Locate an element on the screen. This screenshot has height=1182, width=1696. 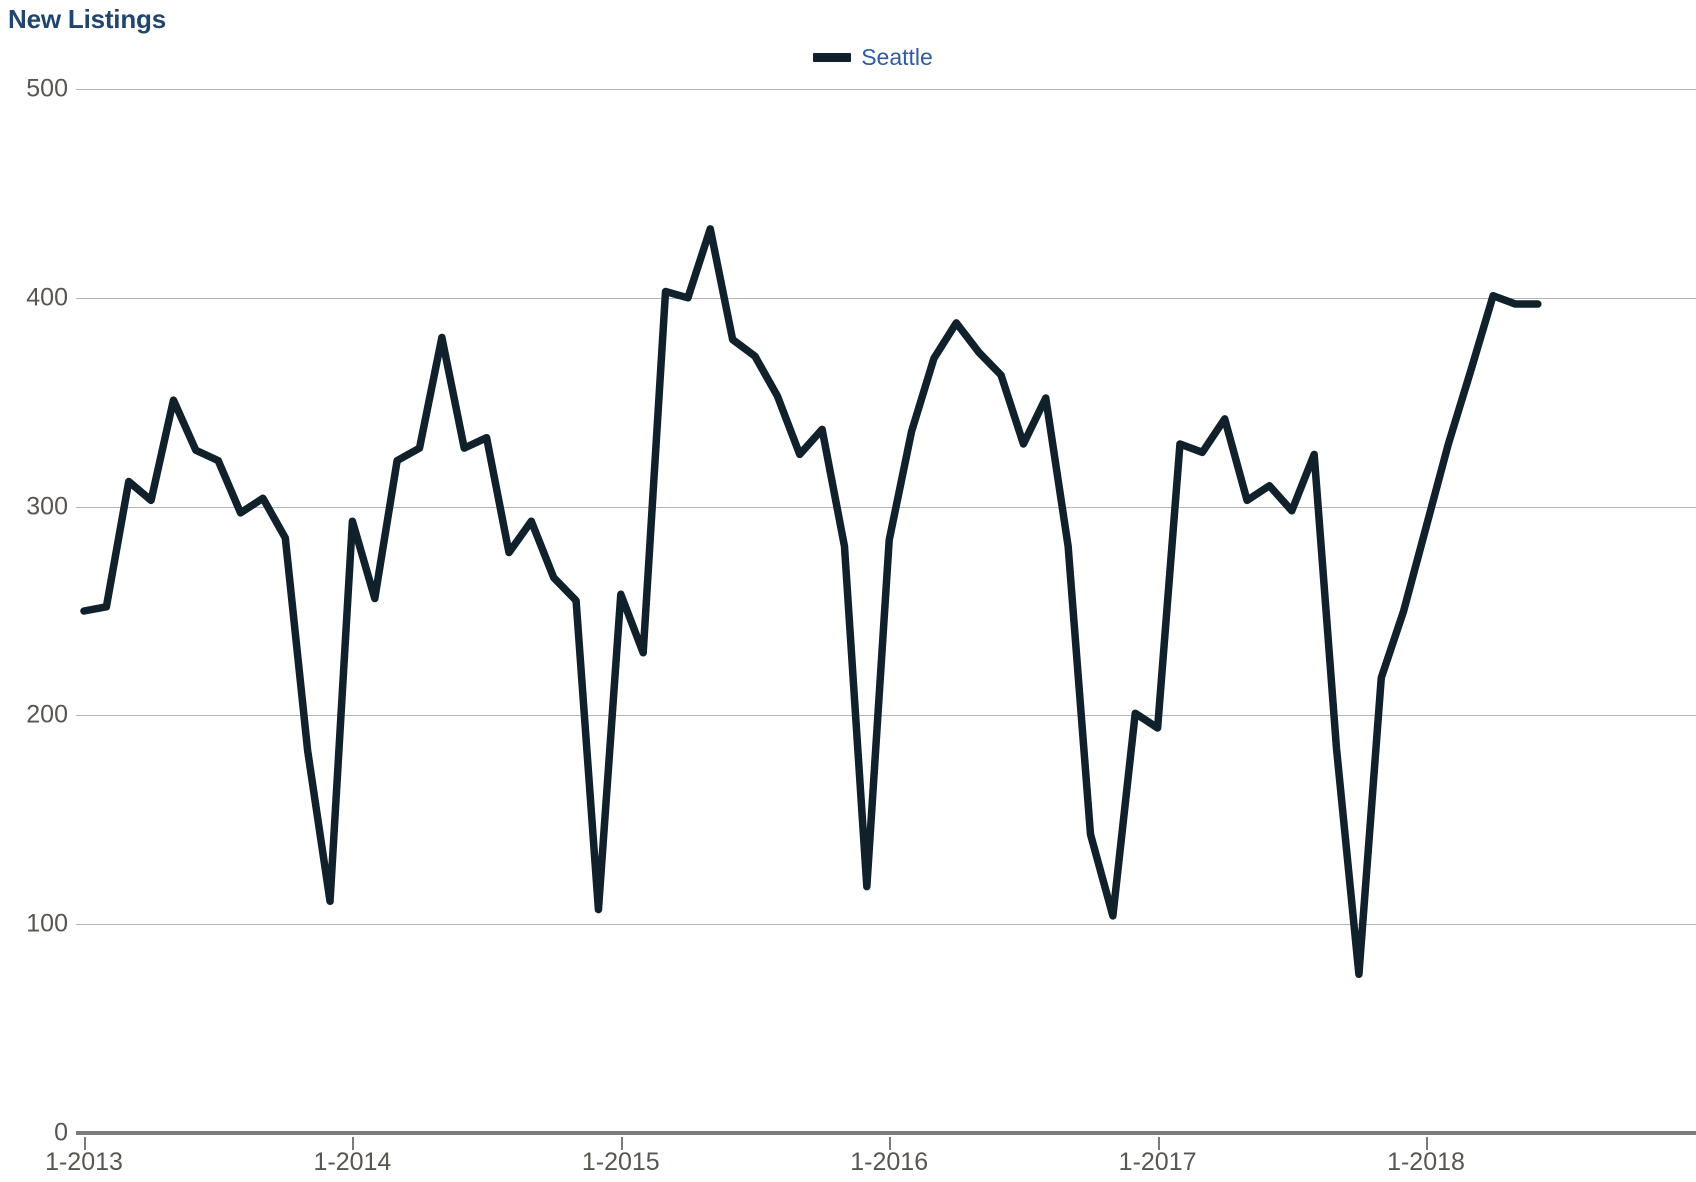
legend-item-seattle: Seattle is located at coordinates (873, 57).